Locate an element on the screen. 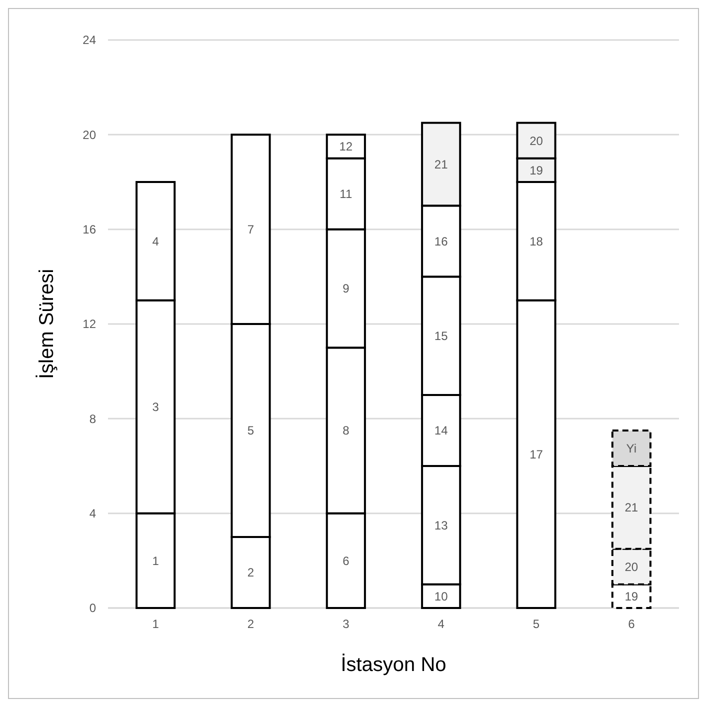 The height and width of the screenshot is (707, 707). series-label: 8 is located at coordinates (346, 431).